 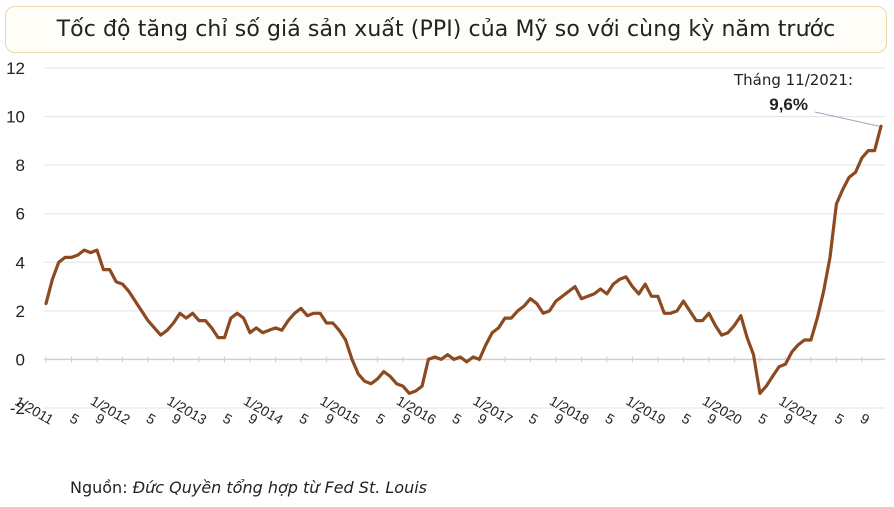 What do you see at coordinates (788, 104) in the screenshot?
I see `annotation-value: 9,6%` at bounding box center [788, 104].